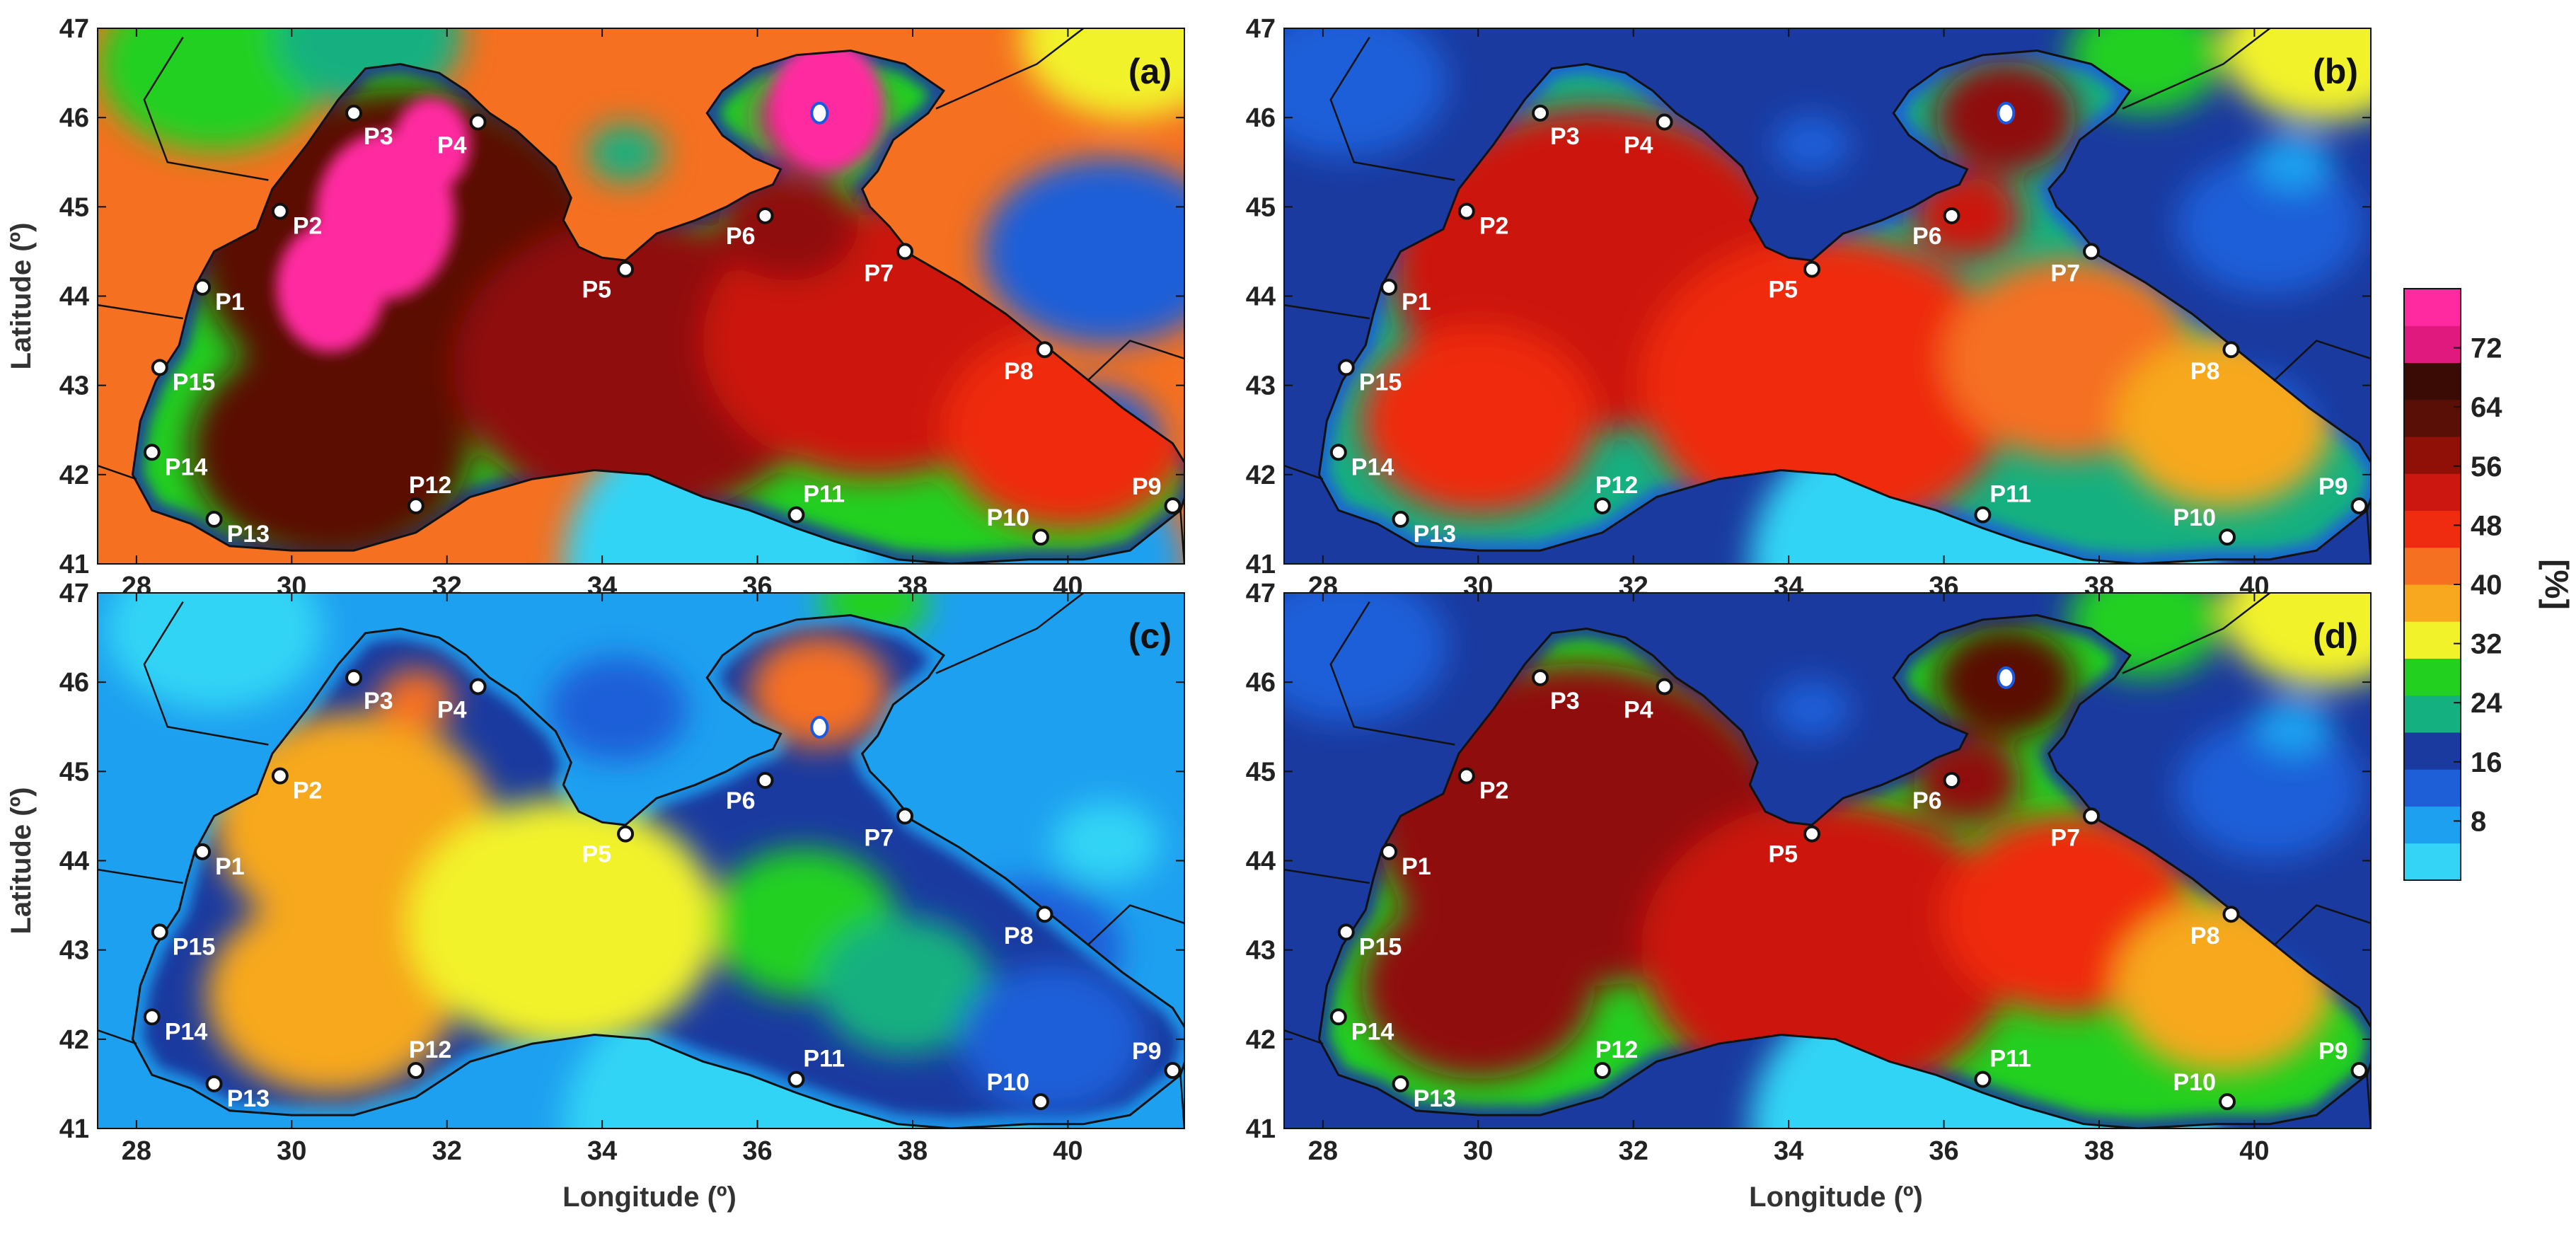 Image resolution: width=2576 pixels, height=1253 pixels. Describe the element at coordinates (2099, 1151) in the screenshot. I see `x-tick-label: 38` at that location.